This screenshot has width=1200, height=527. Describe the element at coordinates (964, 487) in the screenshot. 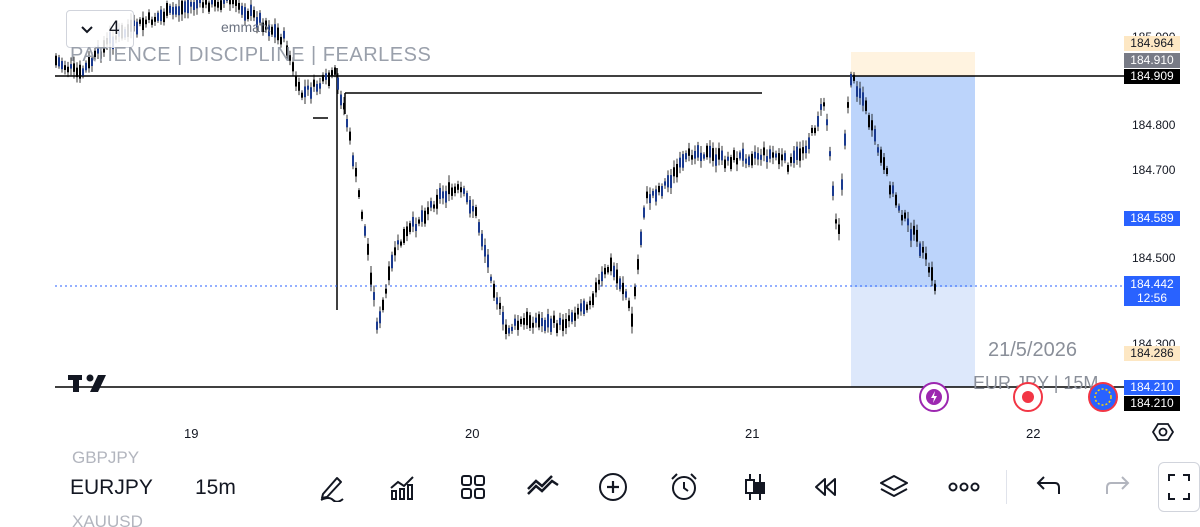

I see `more-button` at that location.